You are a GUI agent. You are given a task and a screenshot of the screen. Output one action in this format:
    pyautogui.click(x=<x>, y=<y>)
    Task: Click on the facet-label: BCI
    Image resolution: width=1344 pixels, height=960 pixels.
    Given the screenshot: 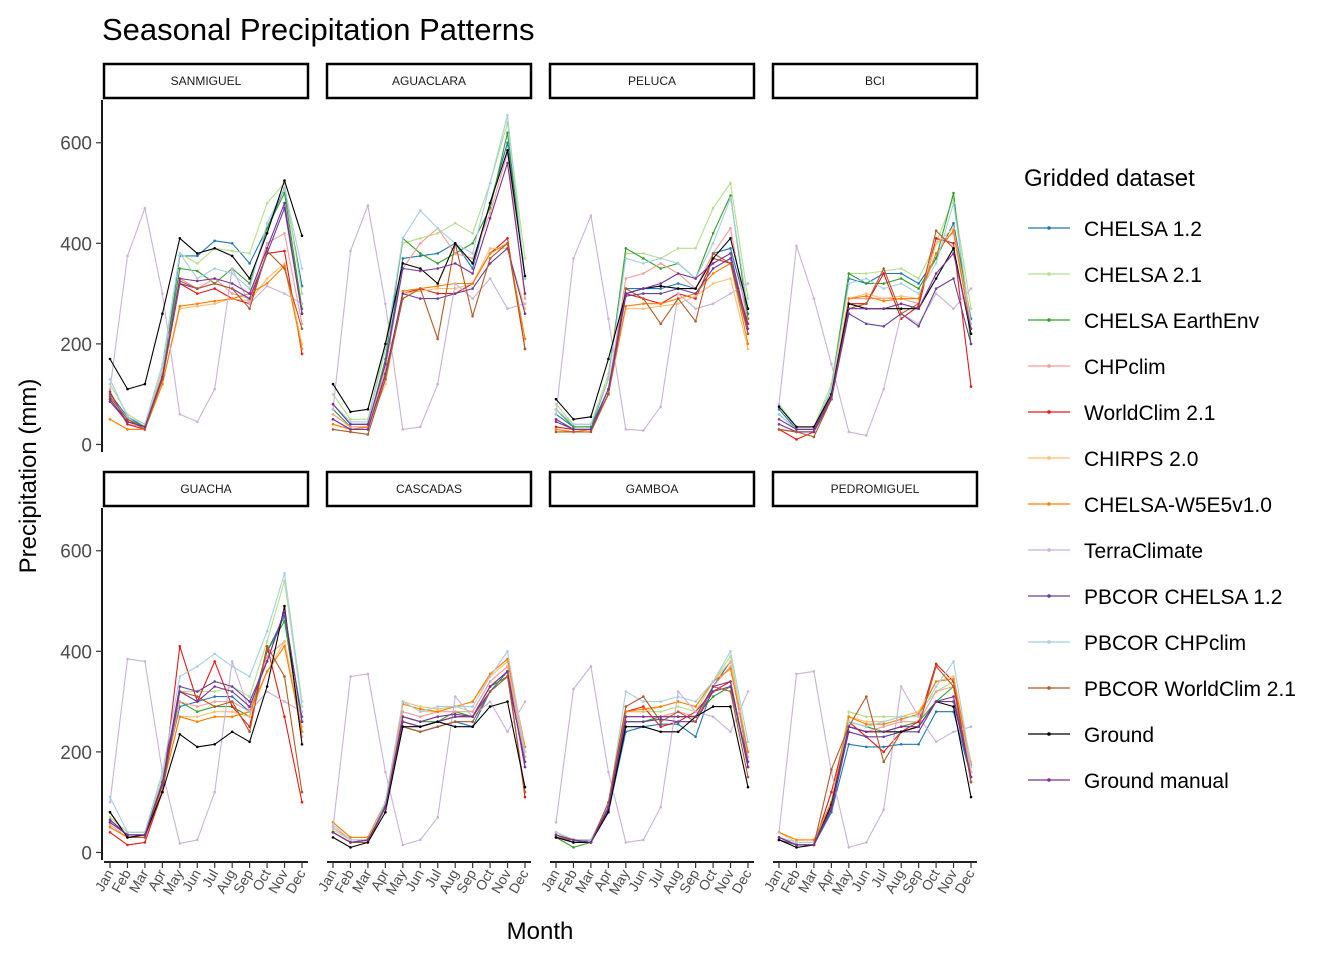 What is the action you would take?
    pyautogui.click(x=875, y=81)
    